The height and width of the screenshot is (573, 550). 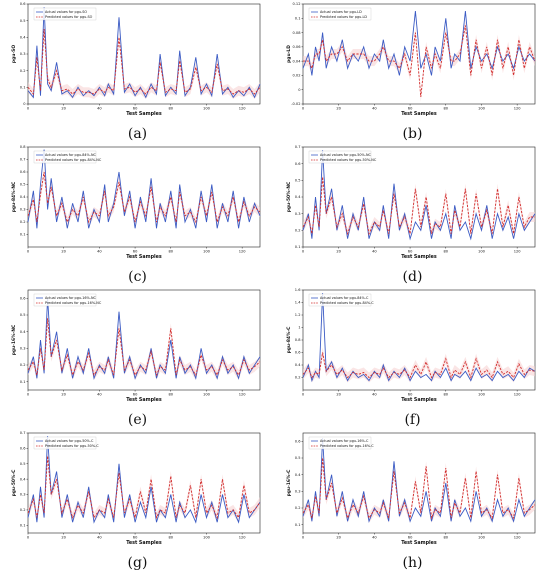 What do you see at coordinates (347, 303) in the screenshot?
I see `legend-label: Predicted values for pgu-84%-C` at bounding box center [347, 303].